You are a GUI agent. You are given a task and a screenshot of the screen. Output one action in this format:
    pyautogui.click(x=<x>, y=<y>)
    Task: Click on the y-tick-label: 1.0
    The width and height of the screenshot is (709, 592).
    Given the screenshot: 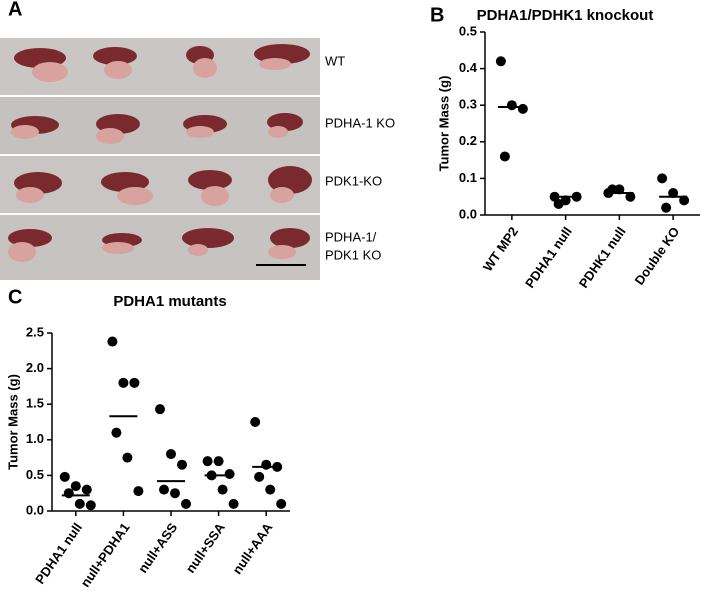 What is the action you would take?
    pyautogui.click(x=35, y=438)
    